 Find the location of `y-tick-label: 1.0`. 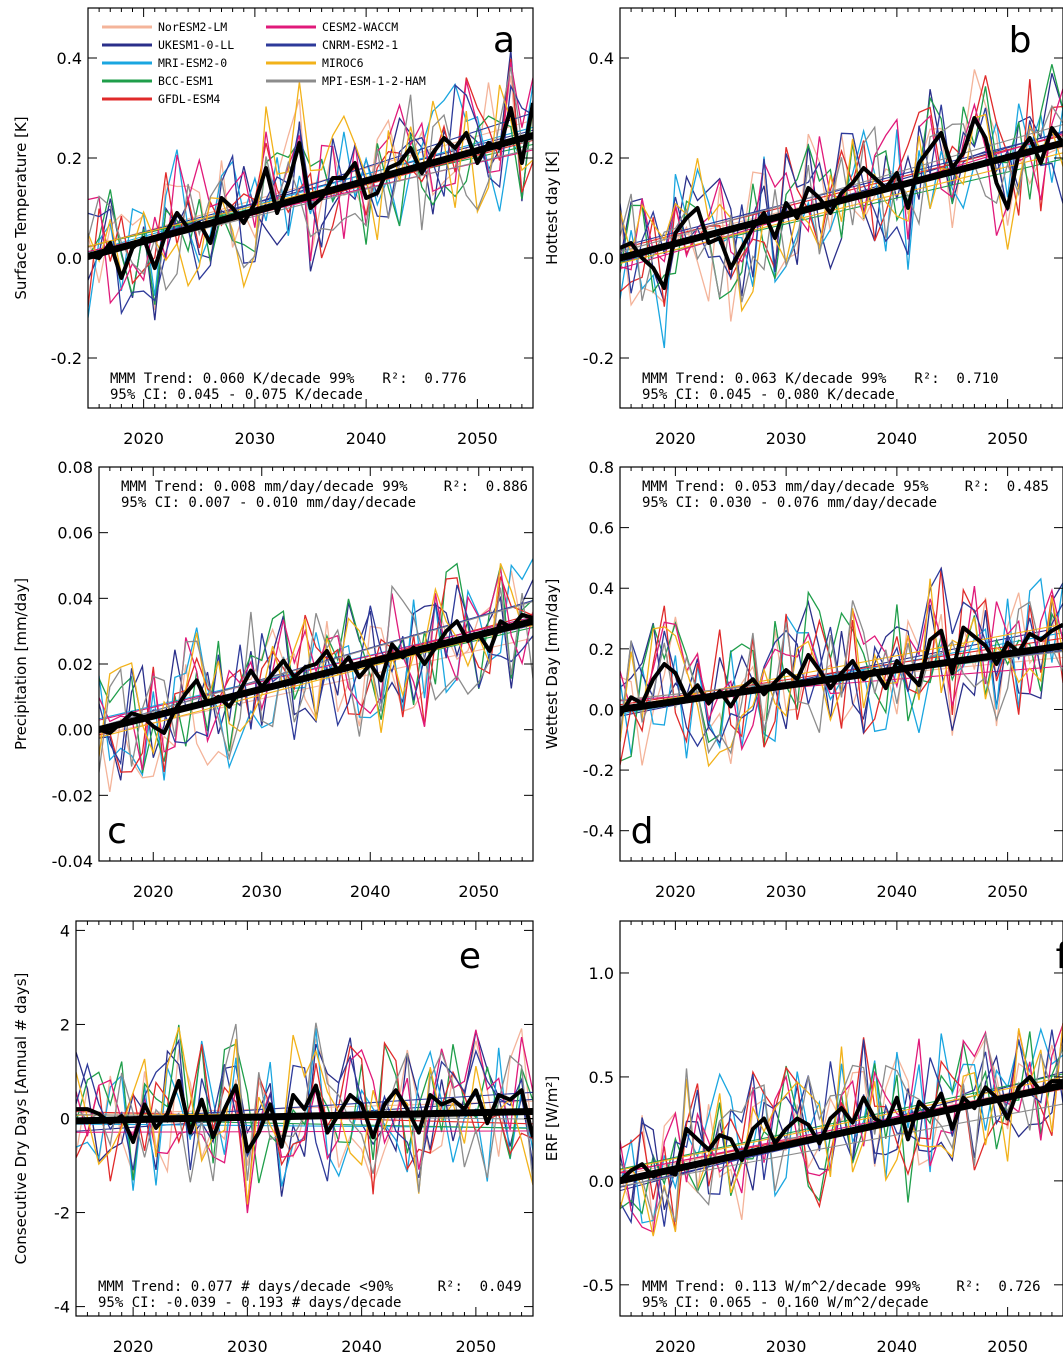

y-tick-label: 1.0 is located at coordinates (601, 973).